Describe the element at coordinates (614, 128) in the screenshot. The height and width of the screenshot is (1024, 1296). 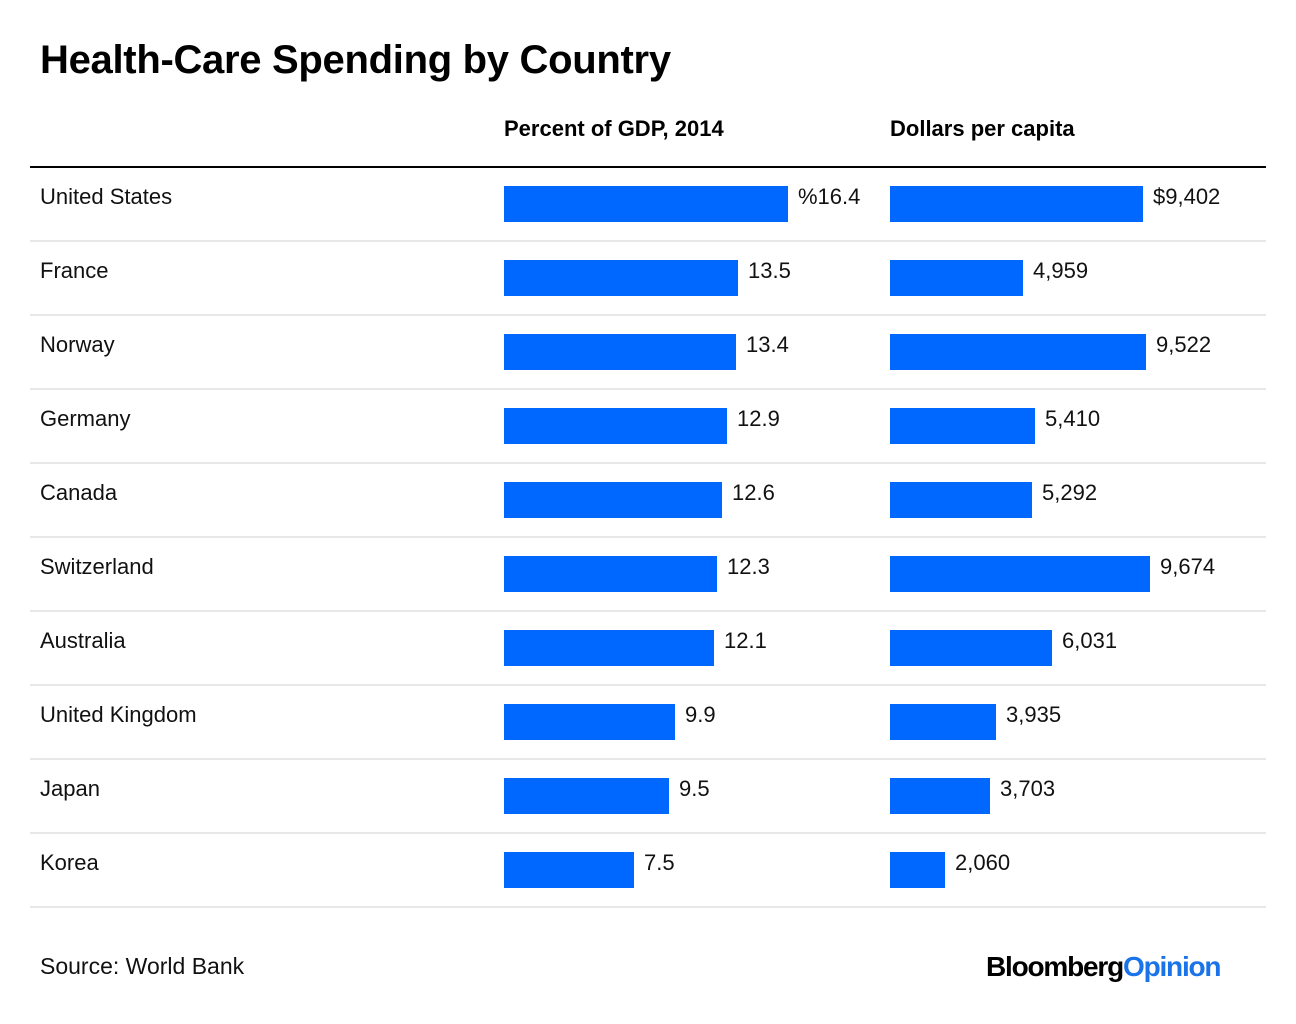
I see `column-header-gdp: Percent of GDP, 2014` at that location.